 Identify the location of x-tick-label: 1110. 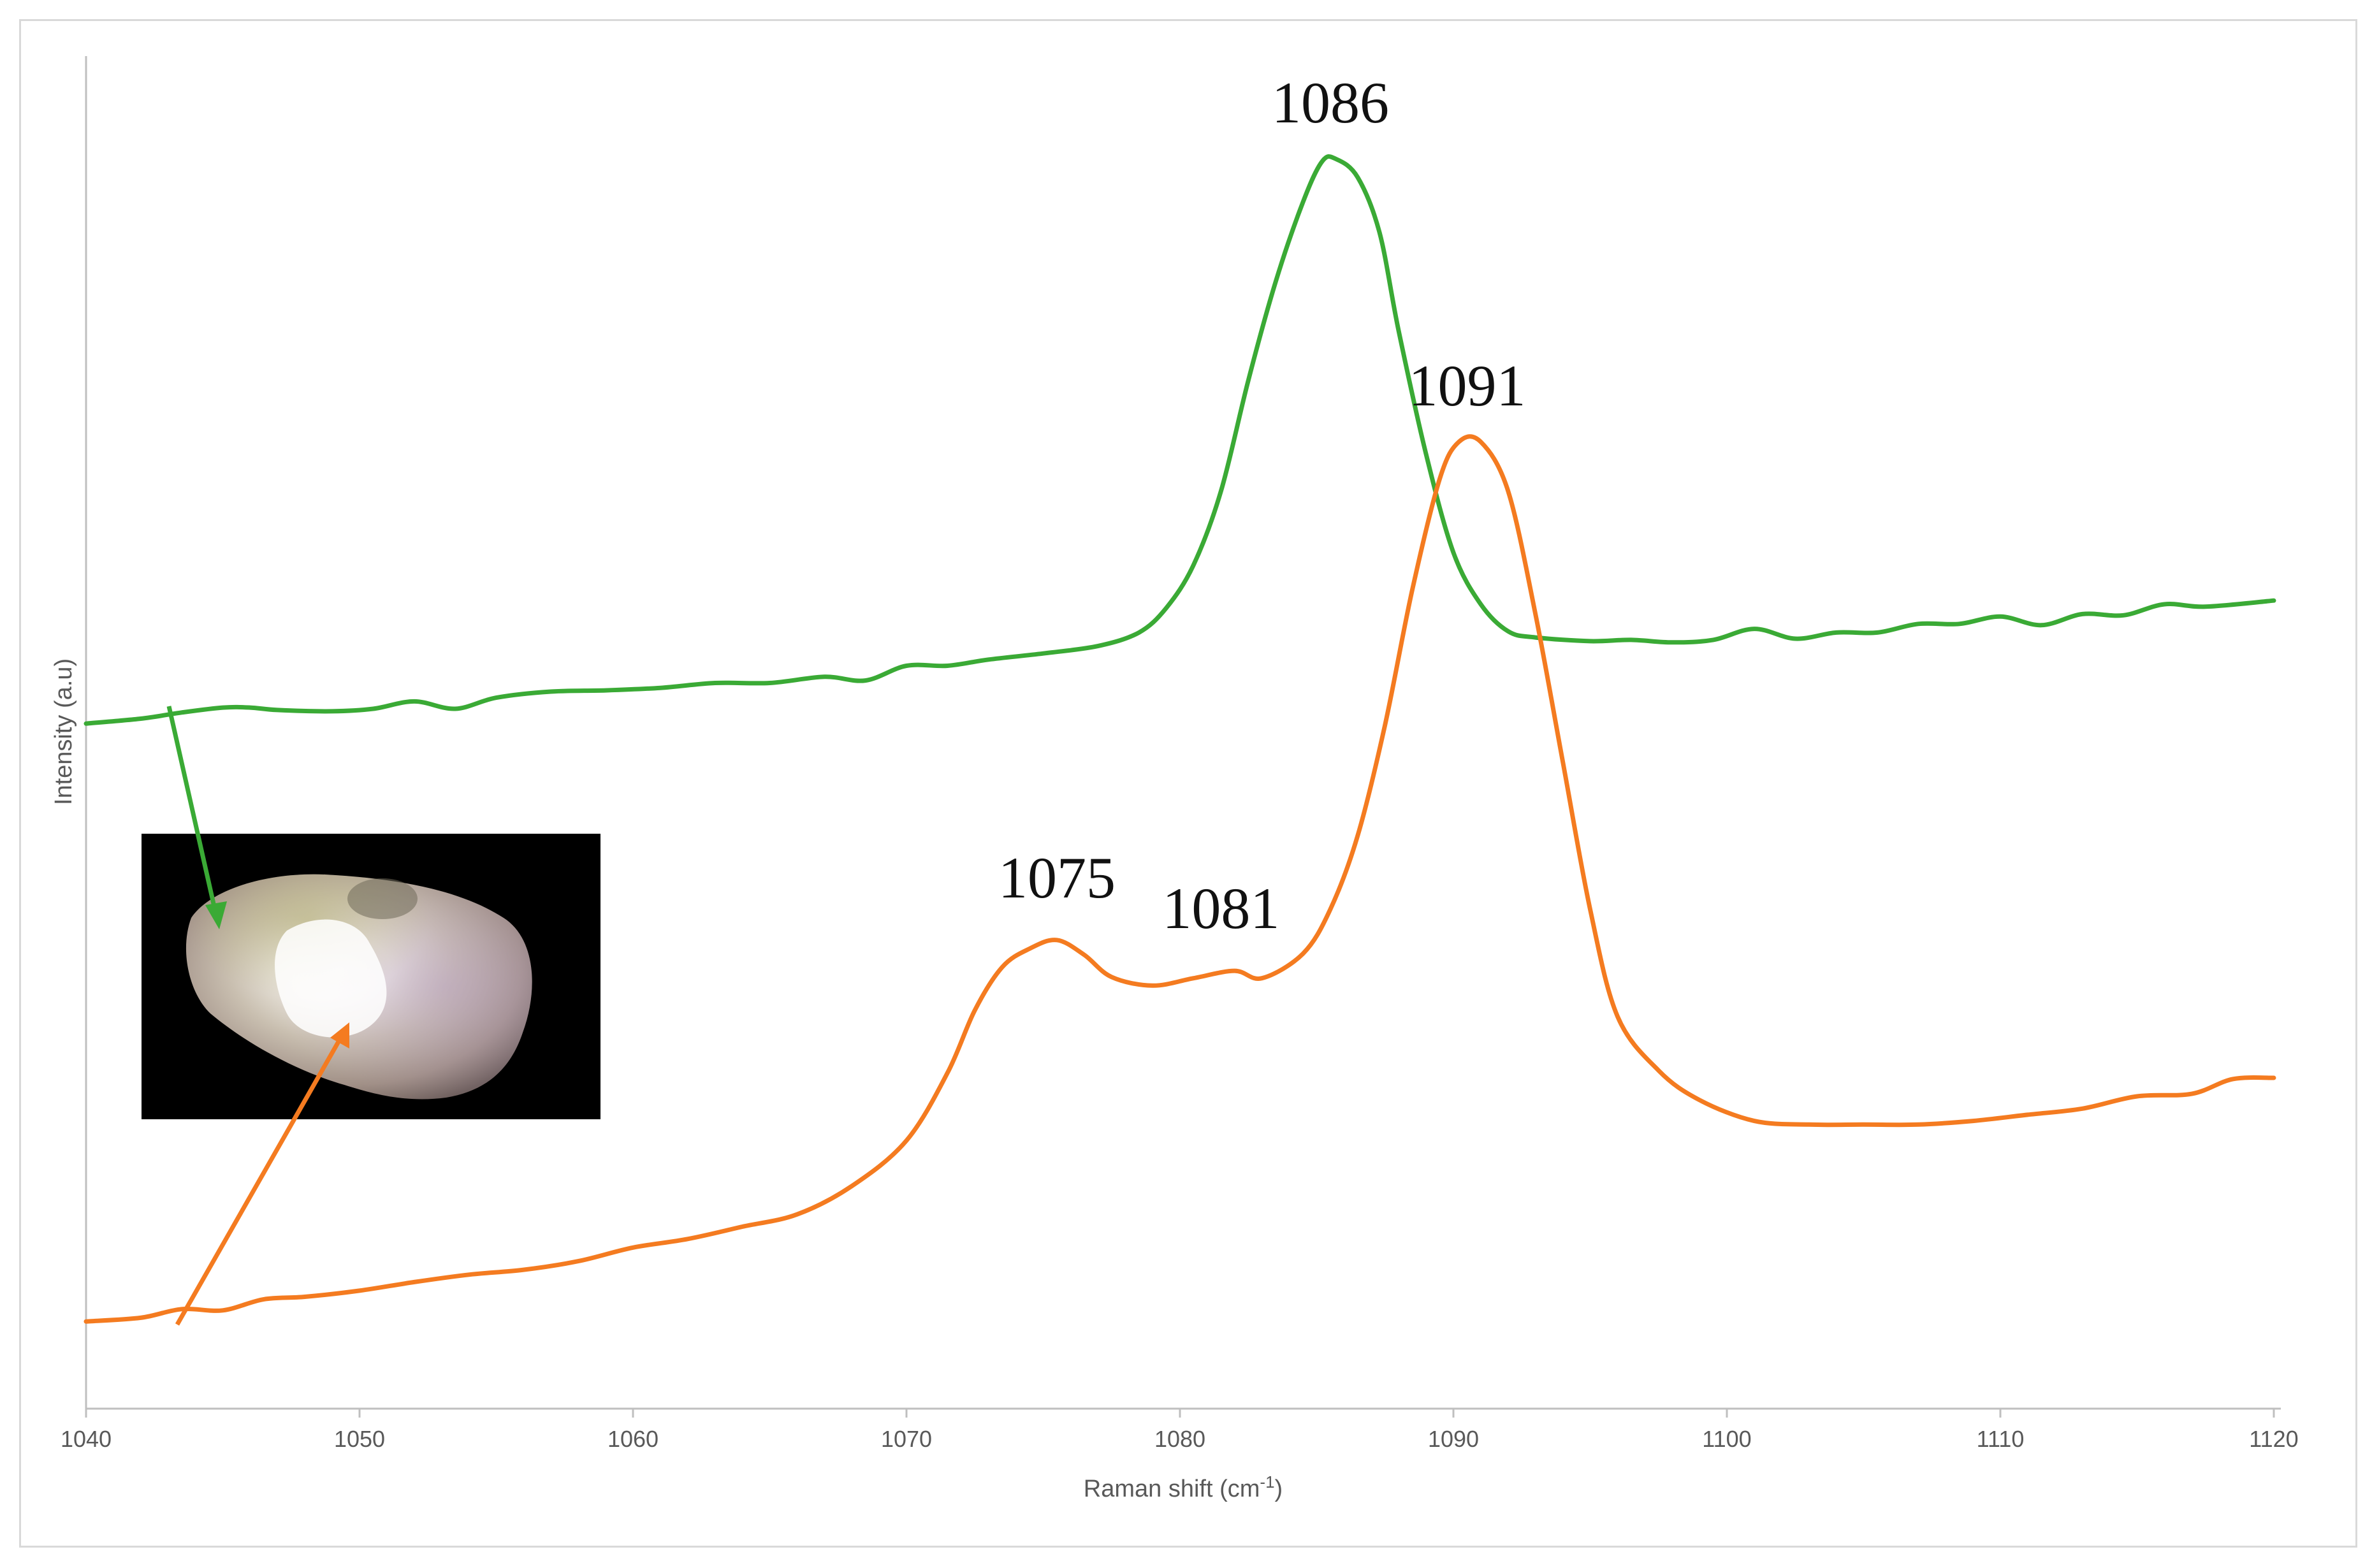
(2001, 1439).